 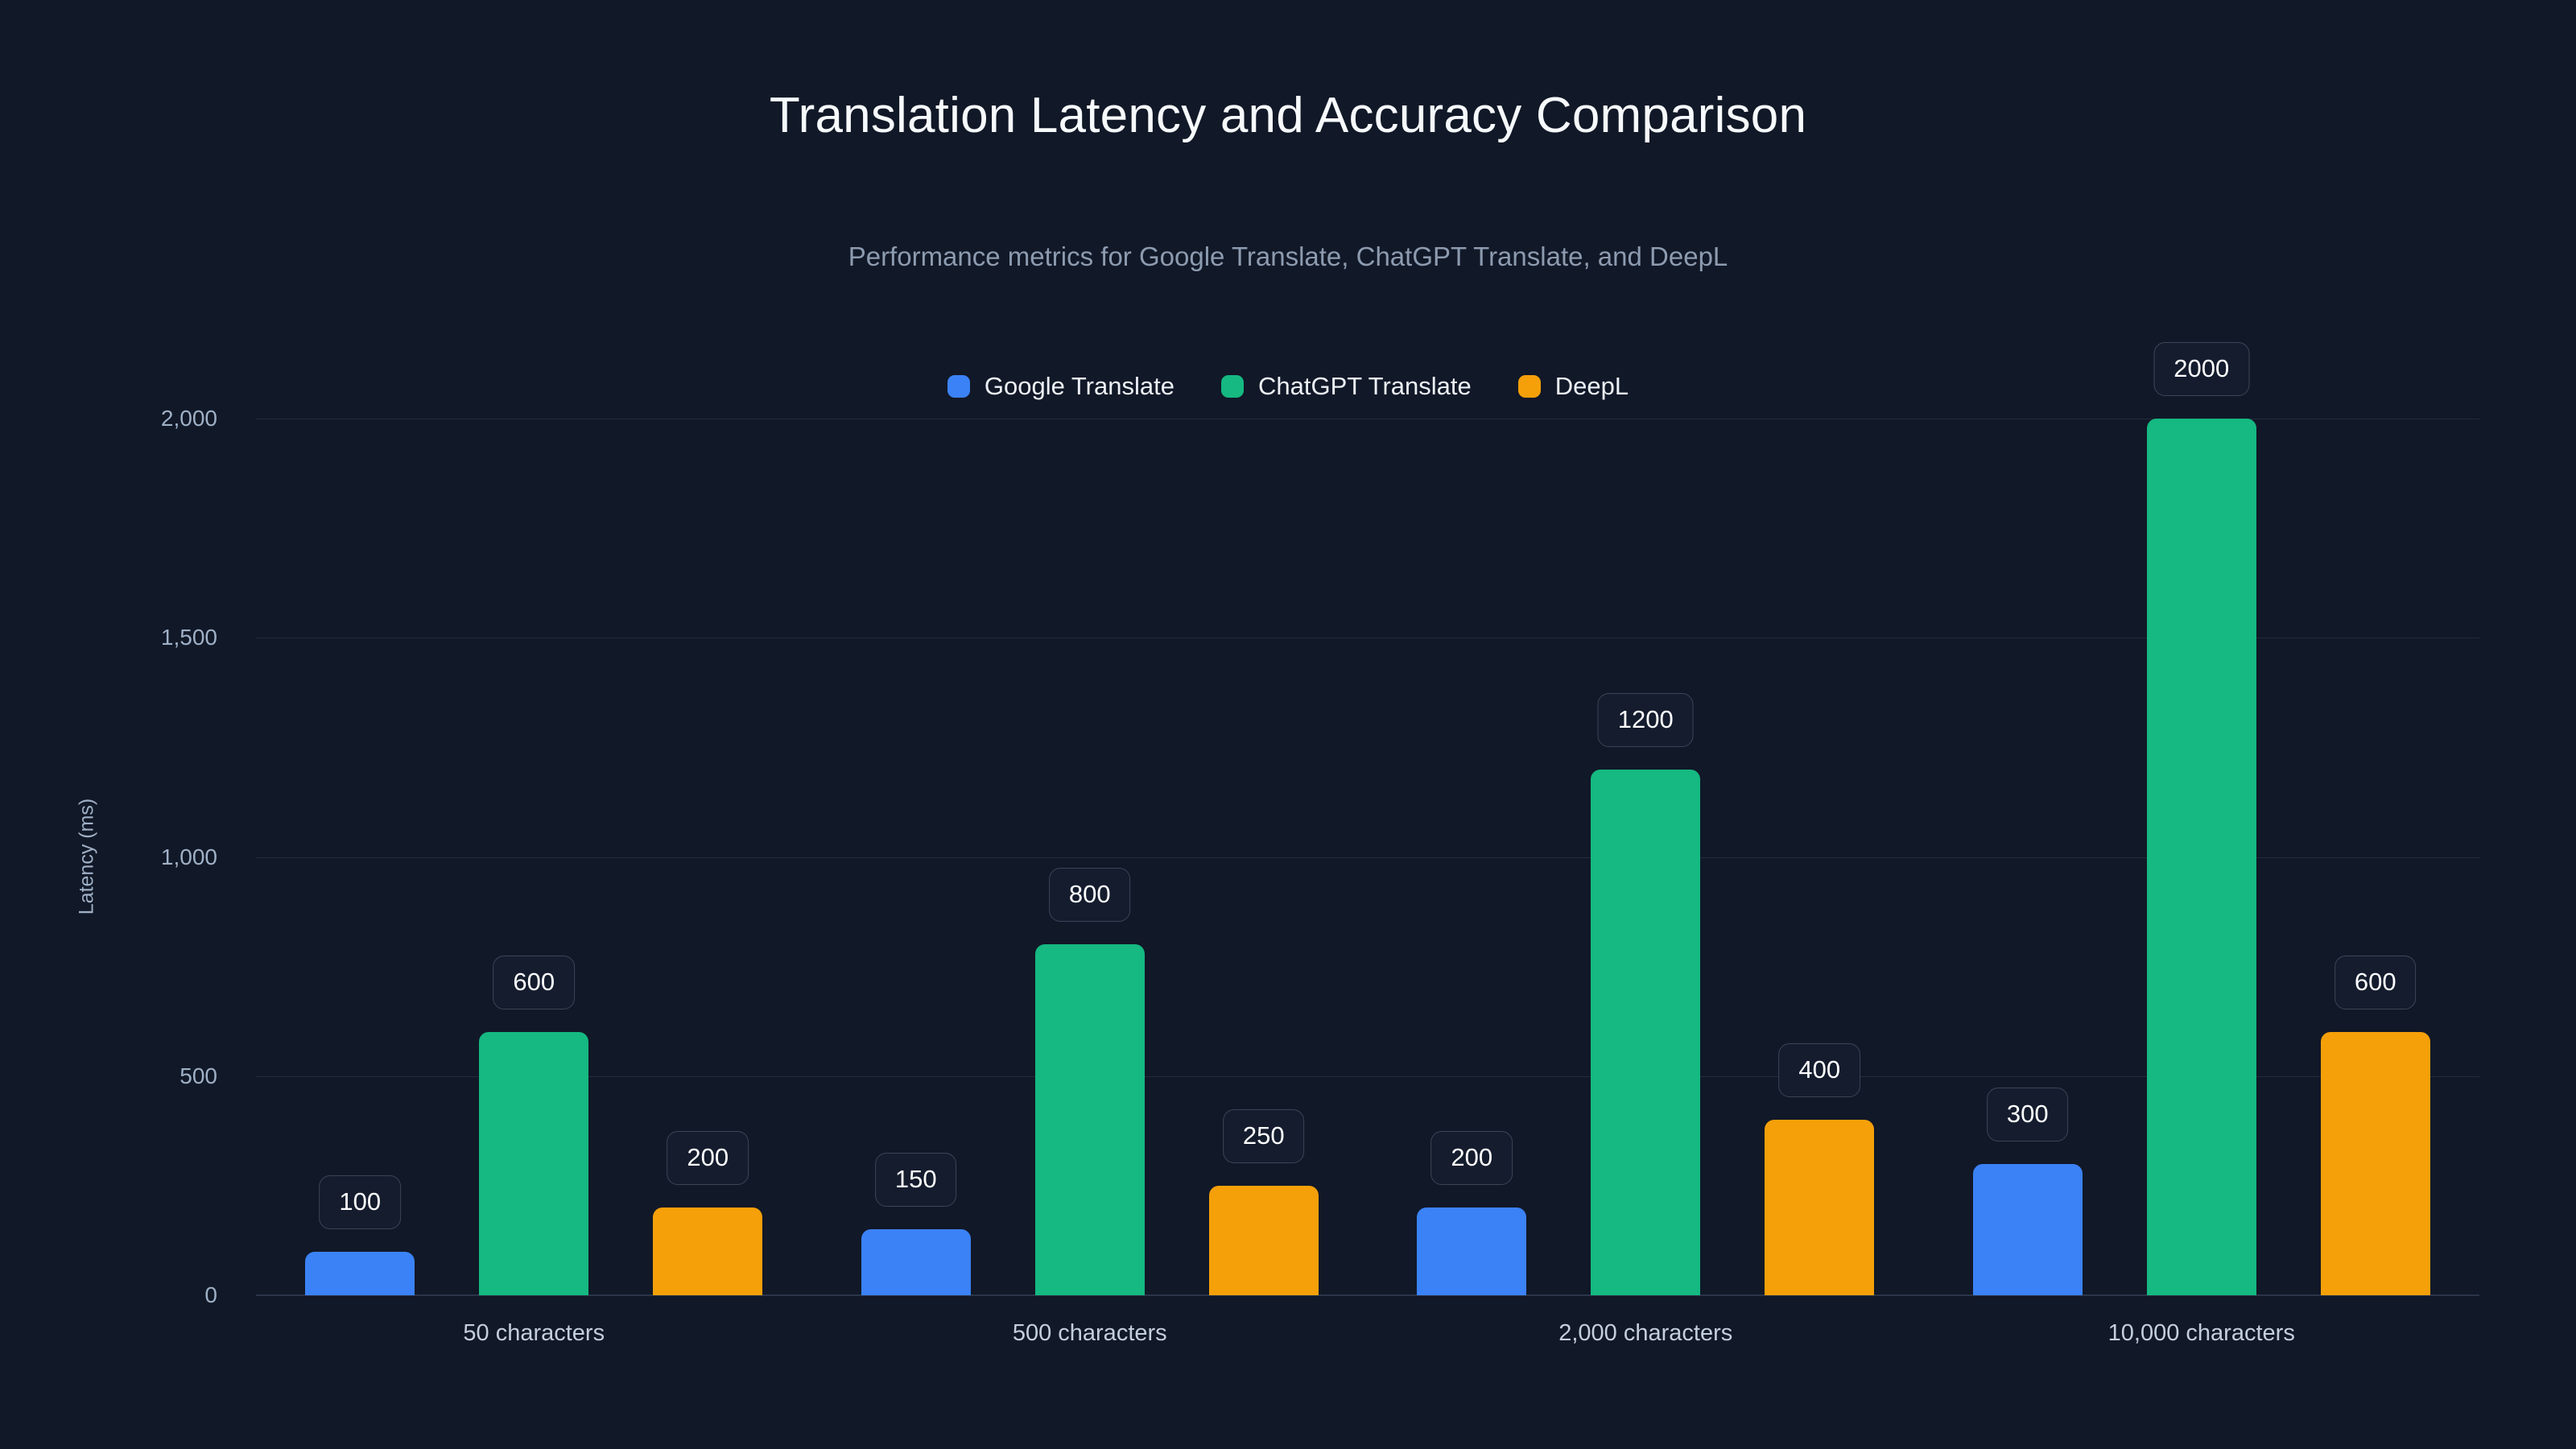 I want to click on bar-value-badge: 150, so click(x=915, y=1180).